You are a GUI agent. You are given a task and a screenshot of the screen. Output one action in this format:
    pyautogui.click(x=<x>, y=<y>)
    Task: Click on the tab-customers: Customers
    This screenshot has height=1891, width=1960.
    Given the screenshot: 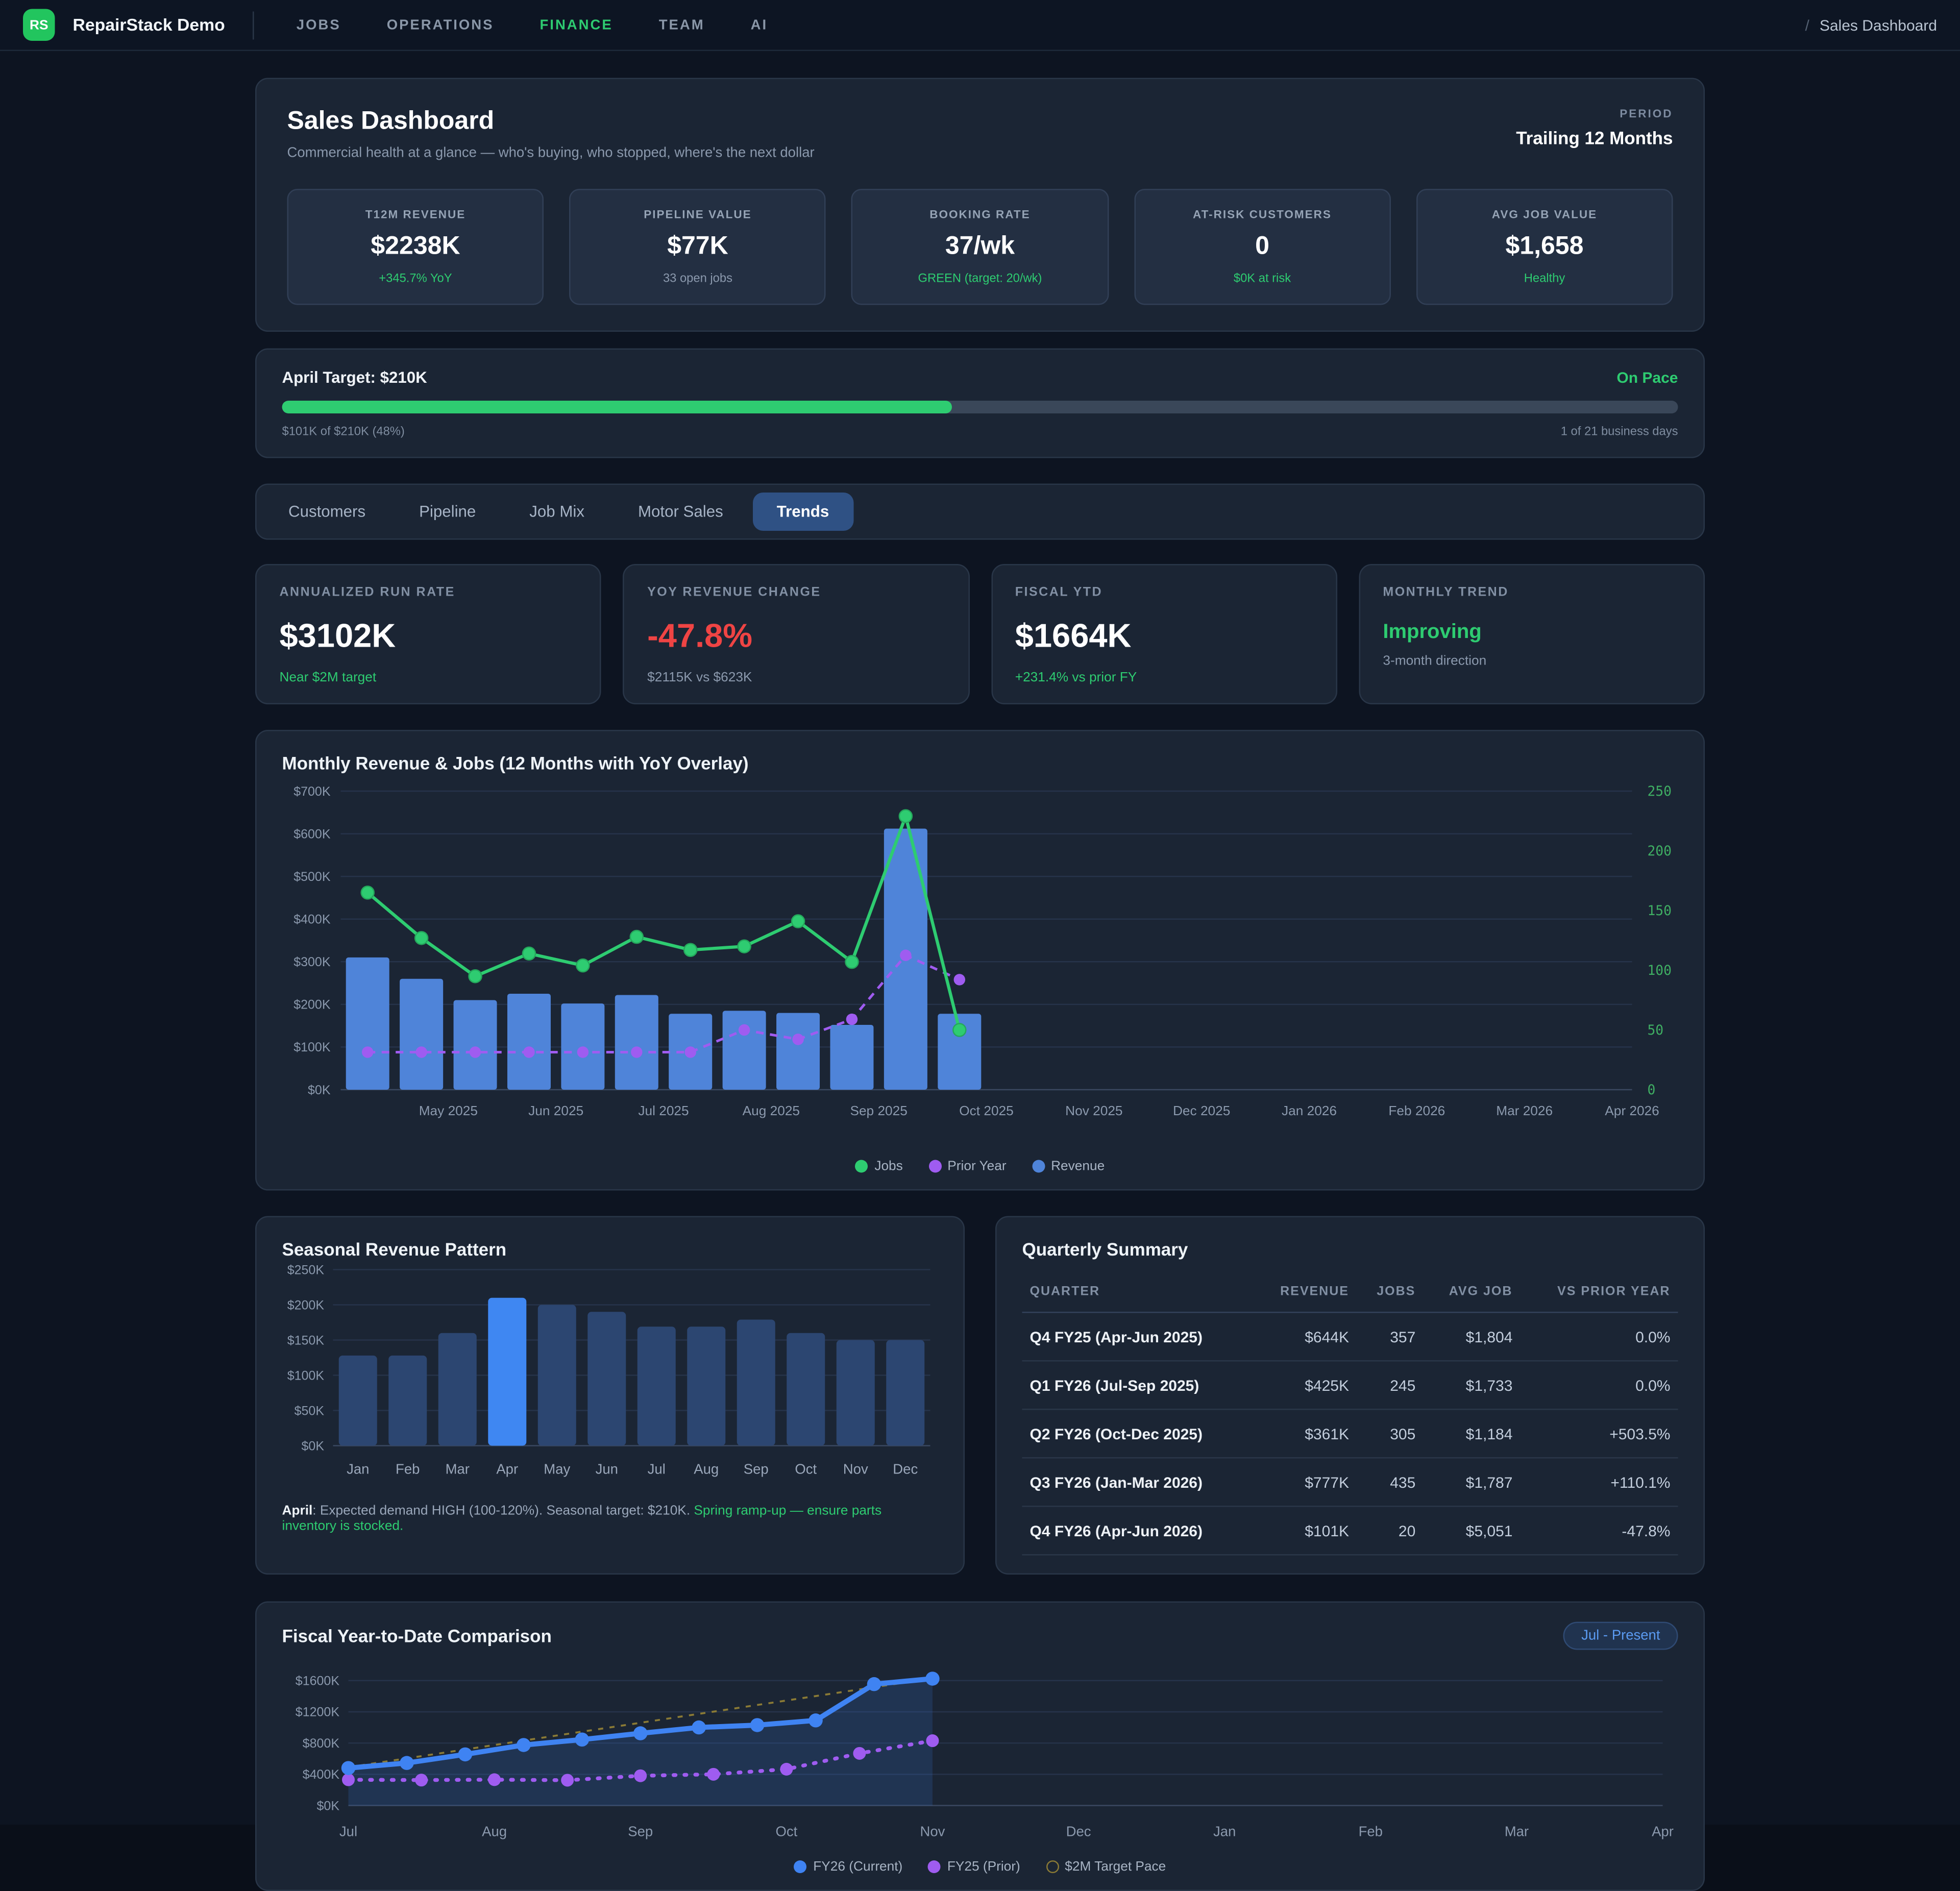 What is the action you would take?
    pyautogui.click(x=327, y=512)
    